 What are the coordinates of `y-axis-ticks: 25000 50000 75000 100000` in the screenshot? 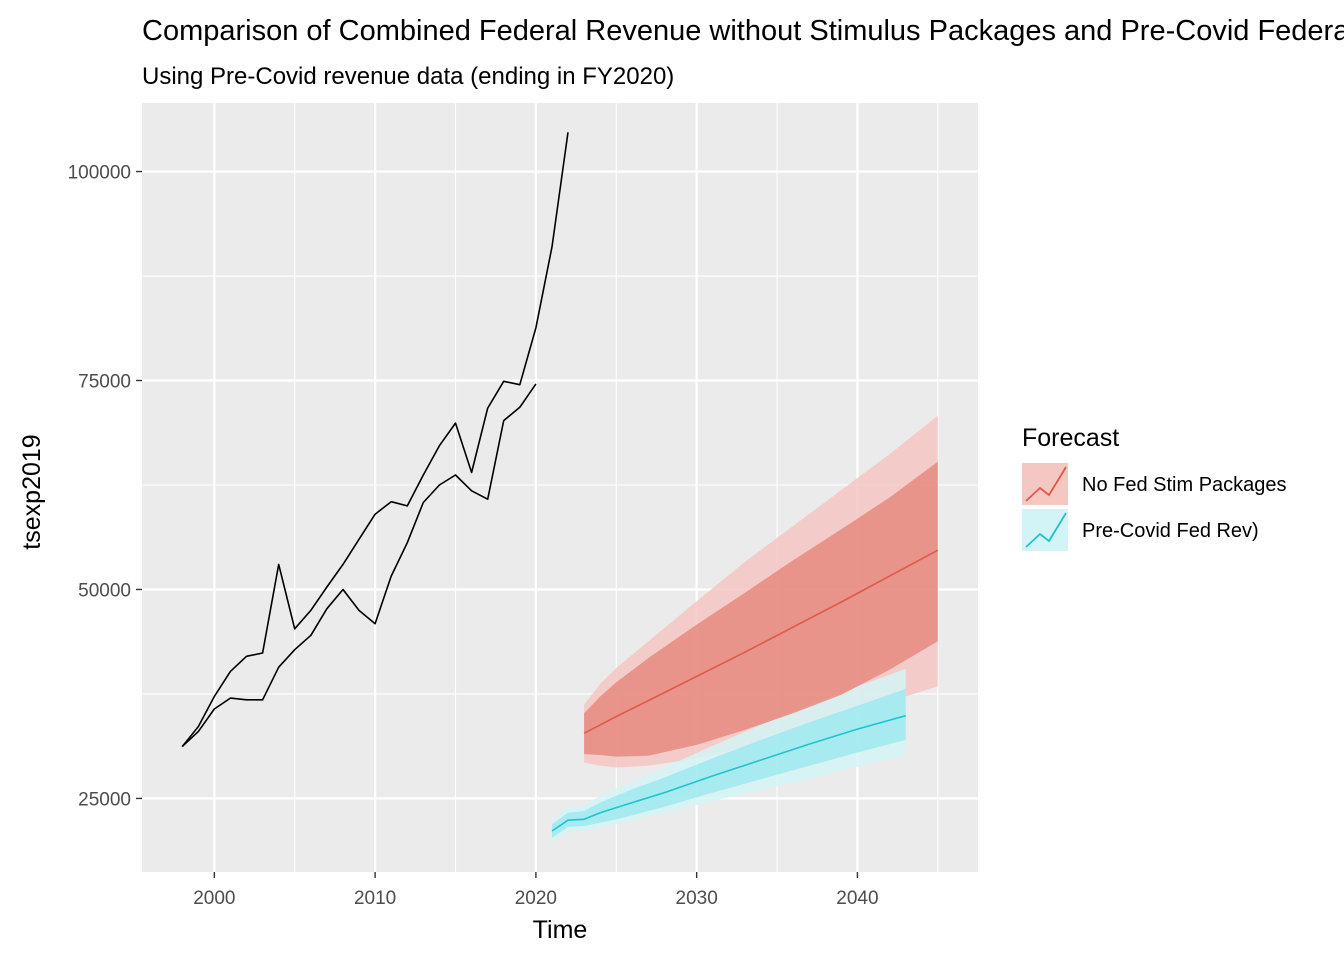 It's located at (105, 486).